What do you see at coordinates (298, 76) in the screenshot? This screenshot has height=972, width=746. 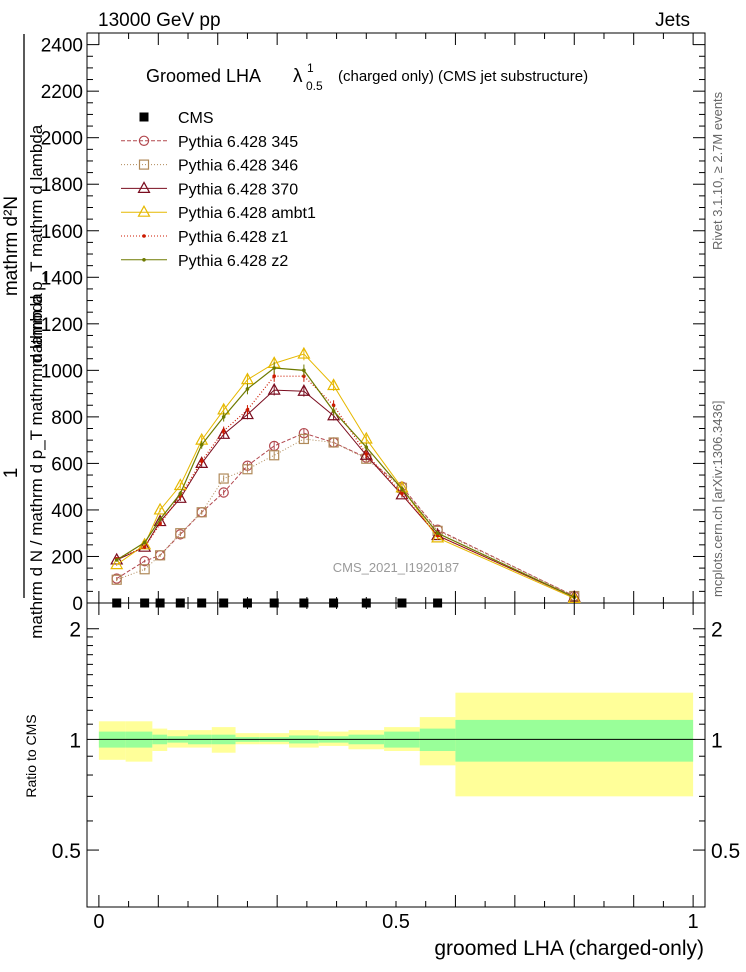 I see `title-symbol: λ` at bounding box center [298, 76].